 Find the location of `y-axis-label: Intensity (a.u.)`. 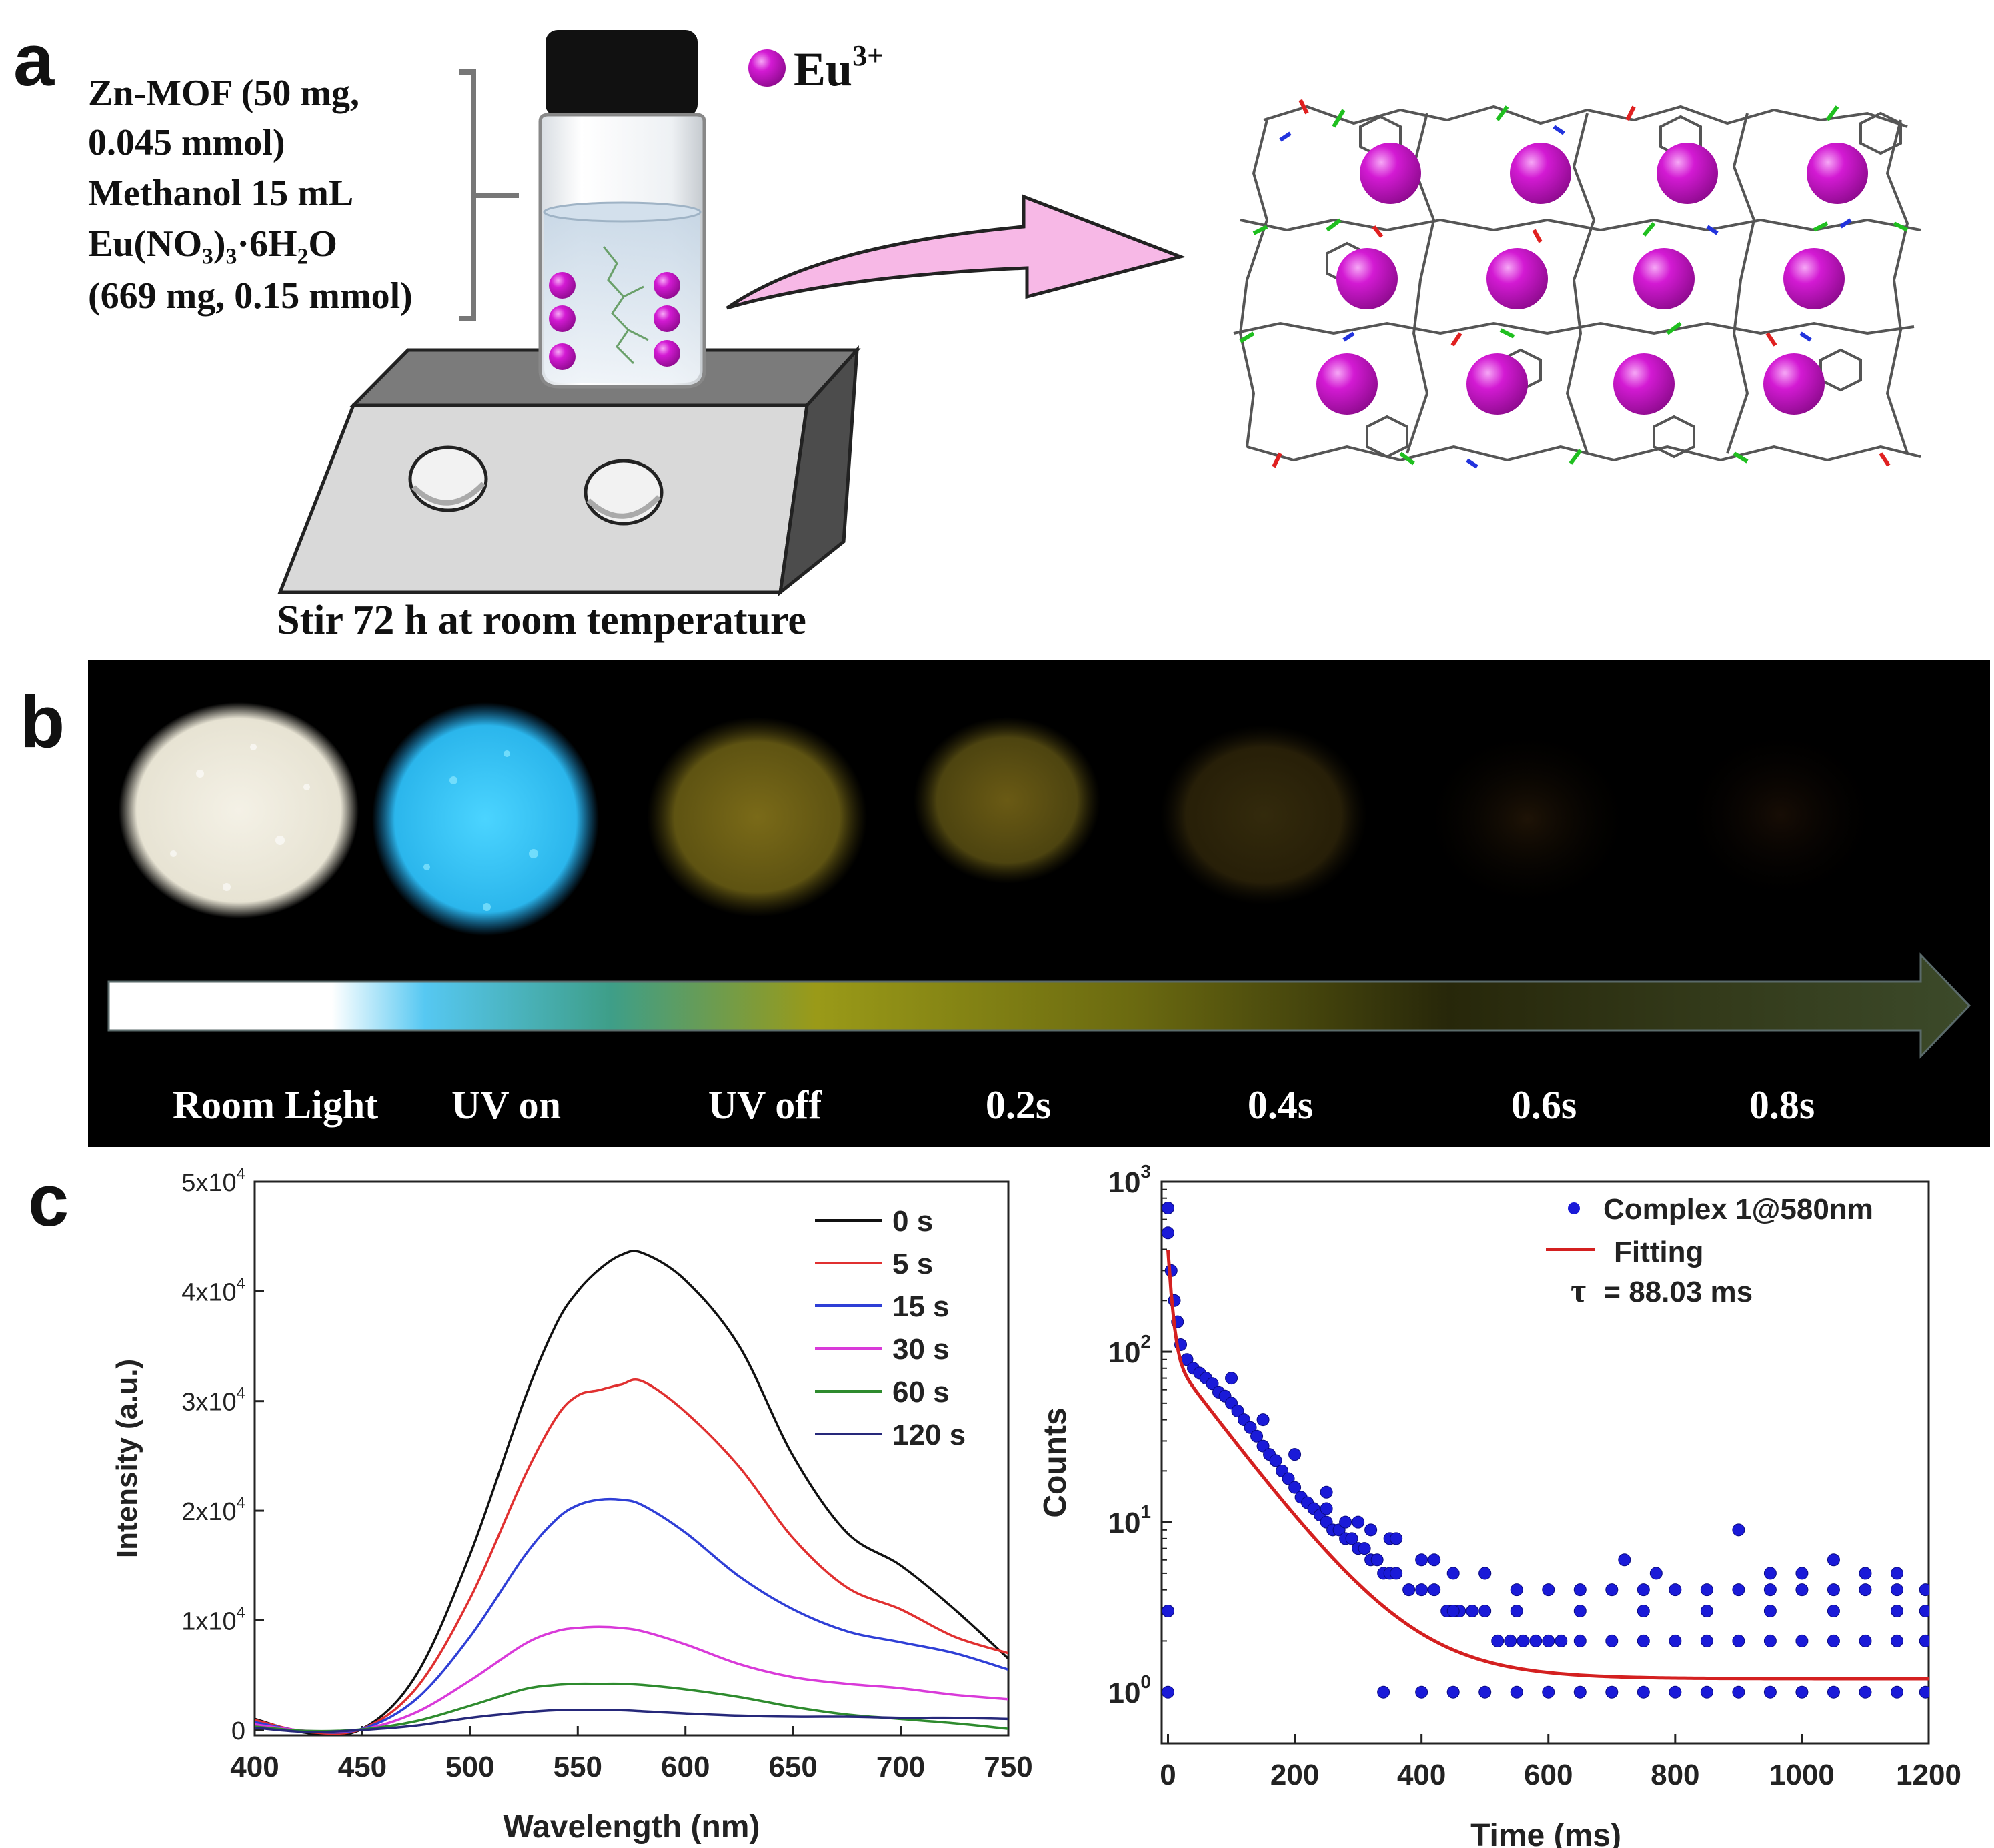

y-axis-label: Intensity (a.u.) is located at coordinates (127, 1458).